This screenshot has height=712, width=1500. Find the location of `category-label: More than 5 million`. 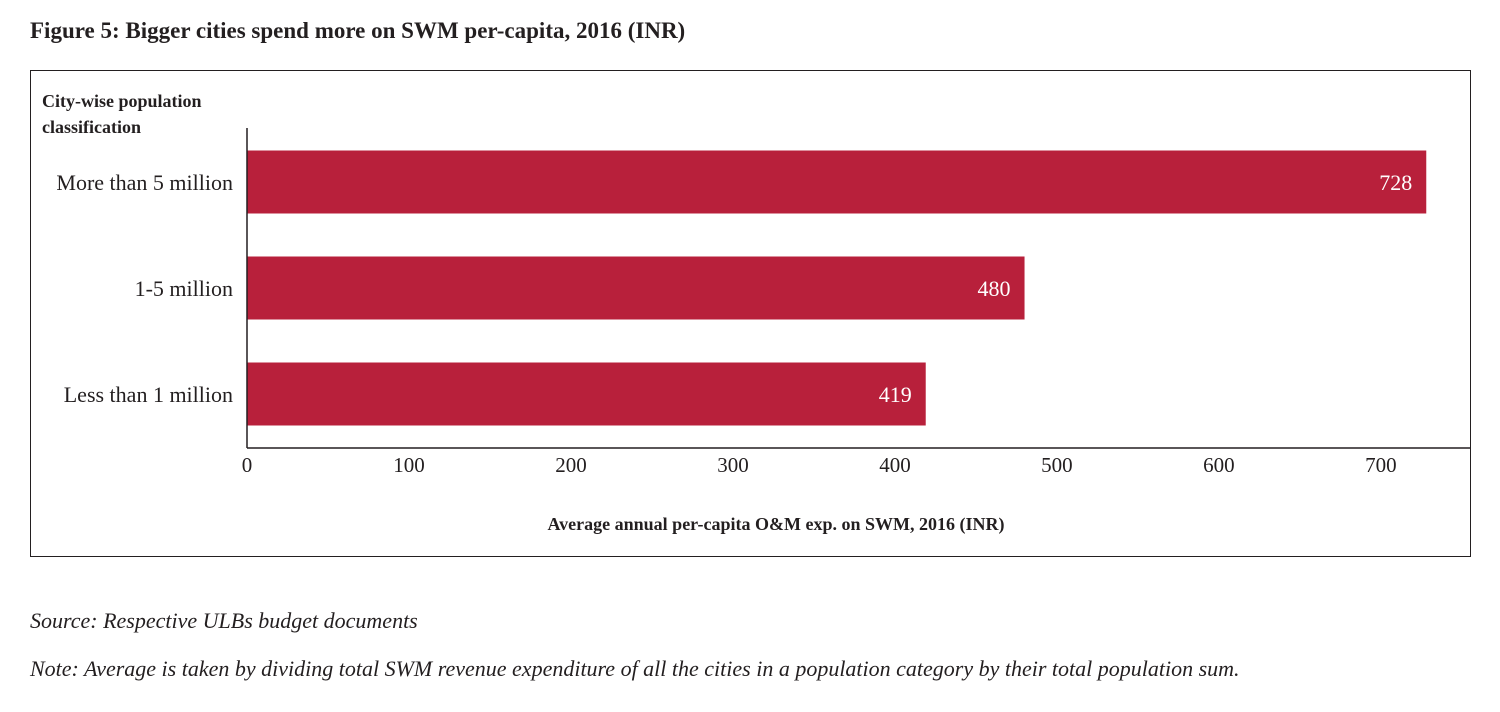

category-label: More than 5 million is located at coordinates (144, 182).